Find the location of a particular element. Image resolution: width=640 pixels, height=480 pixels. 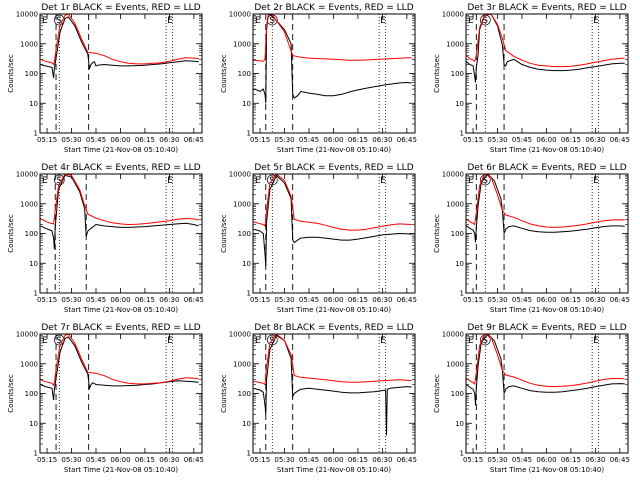

panel-title: Det 9r BLACK = Events, RED = LLD is located at coordinates (546, 328).